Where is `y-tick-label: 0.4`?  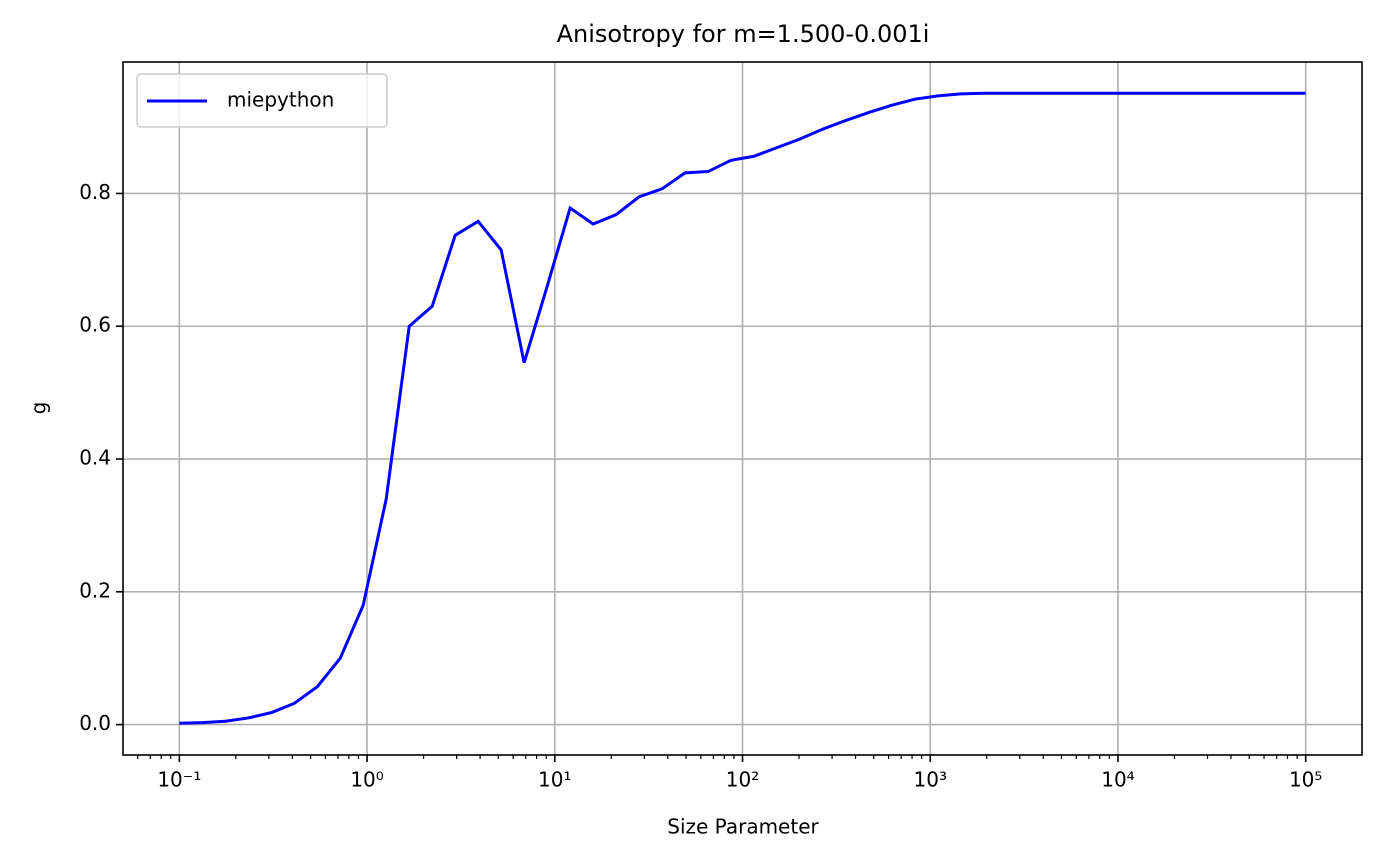
y-tick-label: 0.4 is located at coordinates (95, 458).